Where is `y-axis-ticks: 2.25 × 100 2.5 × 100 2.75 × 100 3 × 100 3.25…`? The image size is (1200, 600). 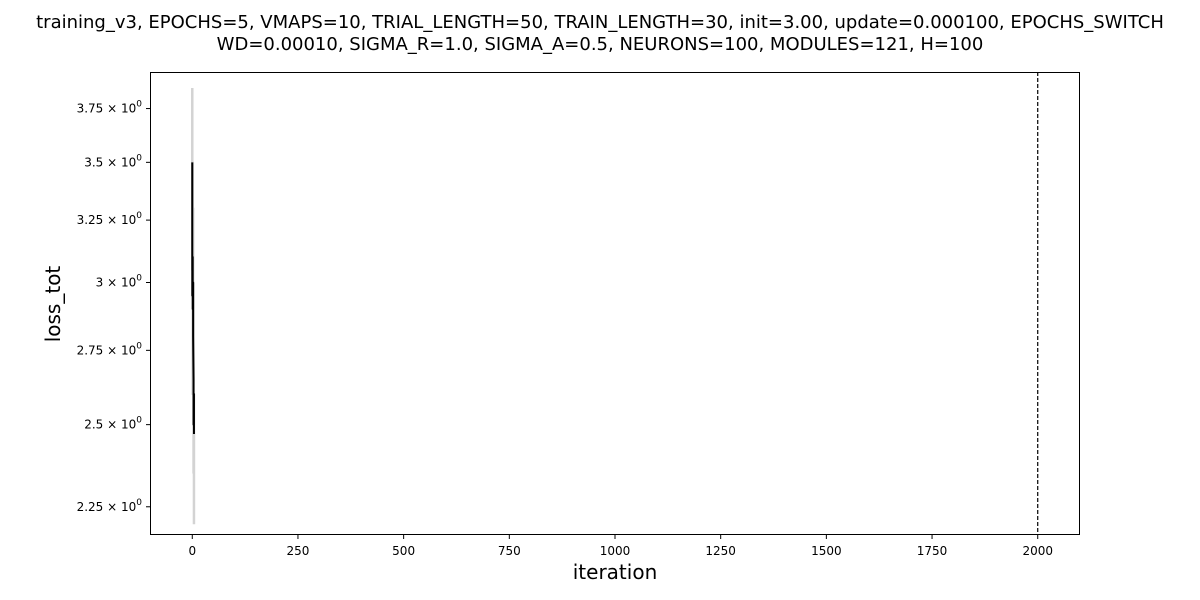
y-axis-ticks: 2.25 × 100 2.5 × 100 2.75 × 100 3 × 100 3.25… is located at coordinates (113, 307).